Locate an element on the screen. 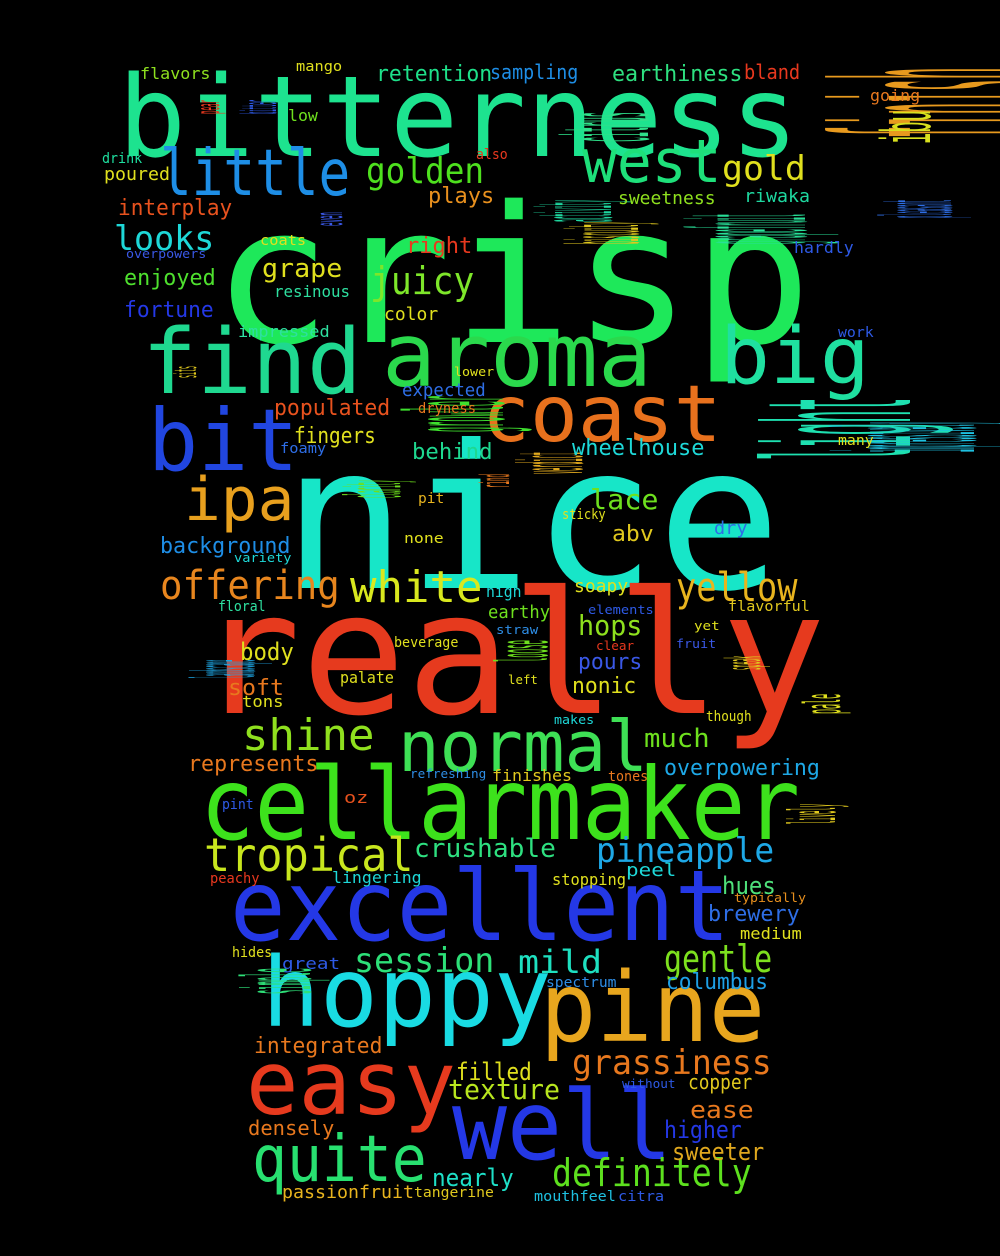 The width and height of the screenshot is (1000, 1256). cloud-word: mango is located at coordinates (319, 67).